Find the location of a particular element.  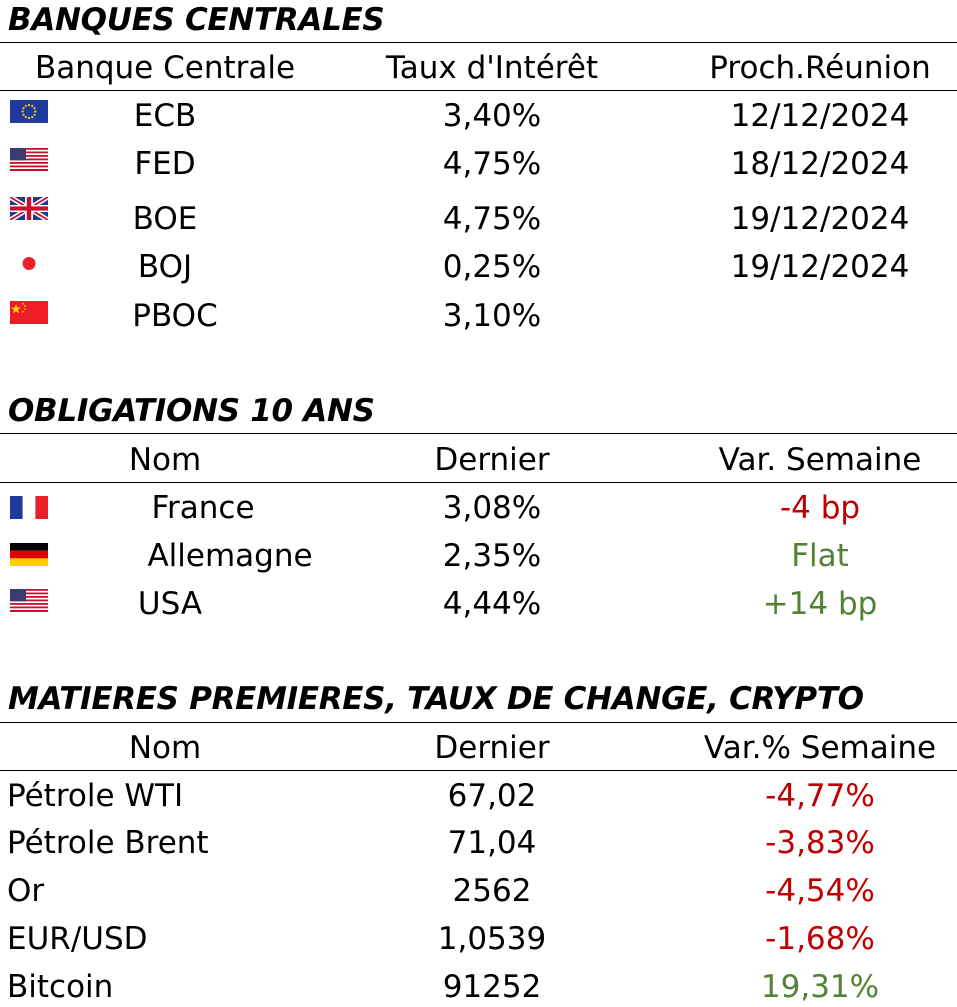

column-header: Proch.Réunion is located at coordinates (820, 68).